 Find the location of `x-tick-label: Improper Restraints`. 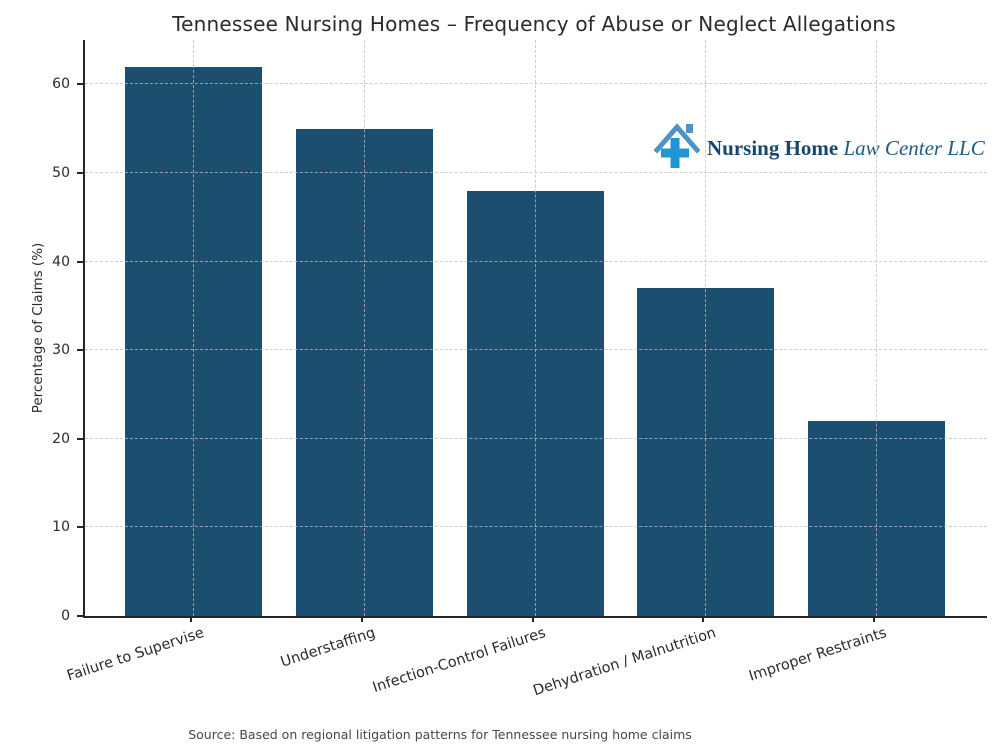

x-tick-label: Improper Restraints is located at coordinates (818, 655).